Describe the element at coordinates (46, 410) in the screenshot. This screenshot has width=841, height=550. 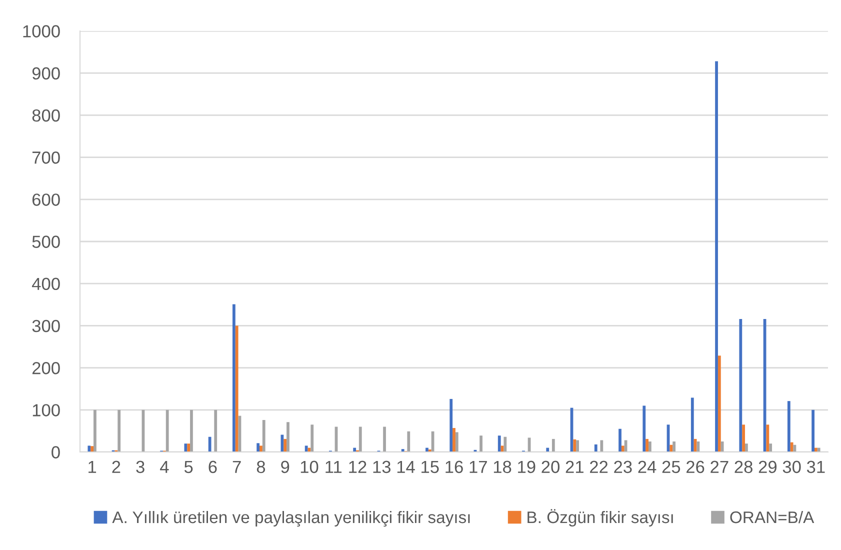
I see `y-tick-label: 100` at that location.